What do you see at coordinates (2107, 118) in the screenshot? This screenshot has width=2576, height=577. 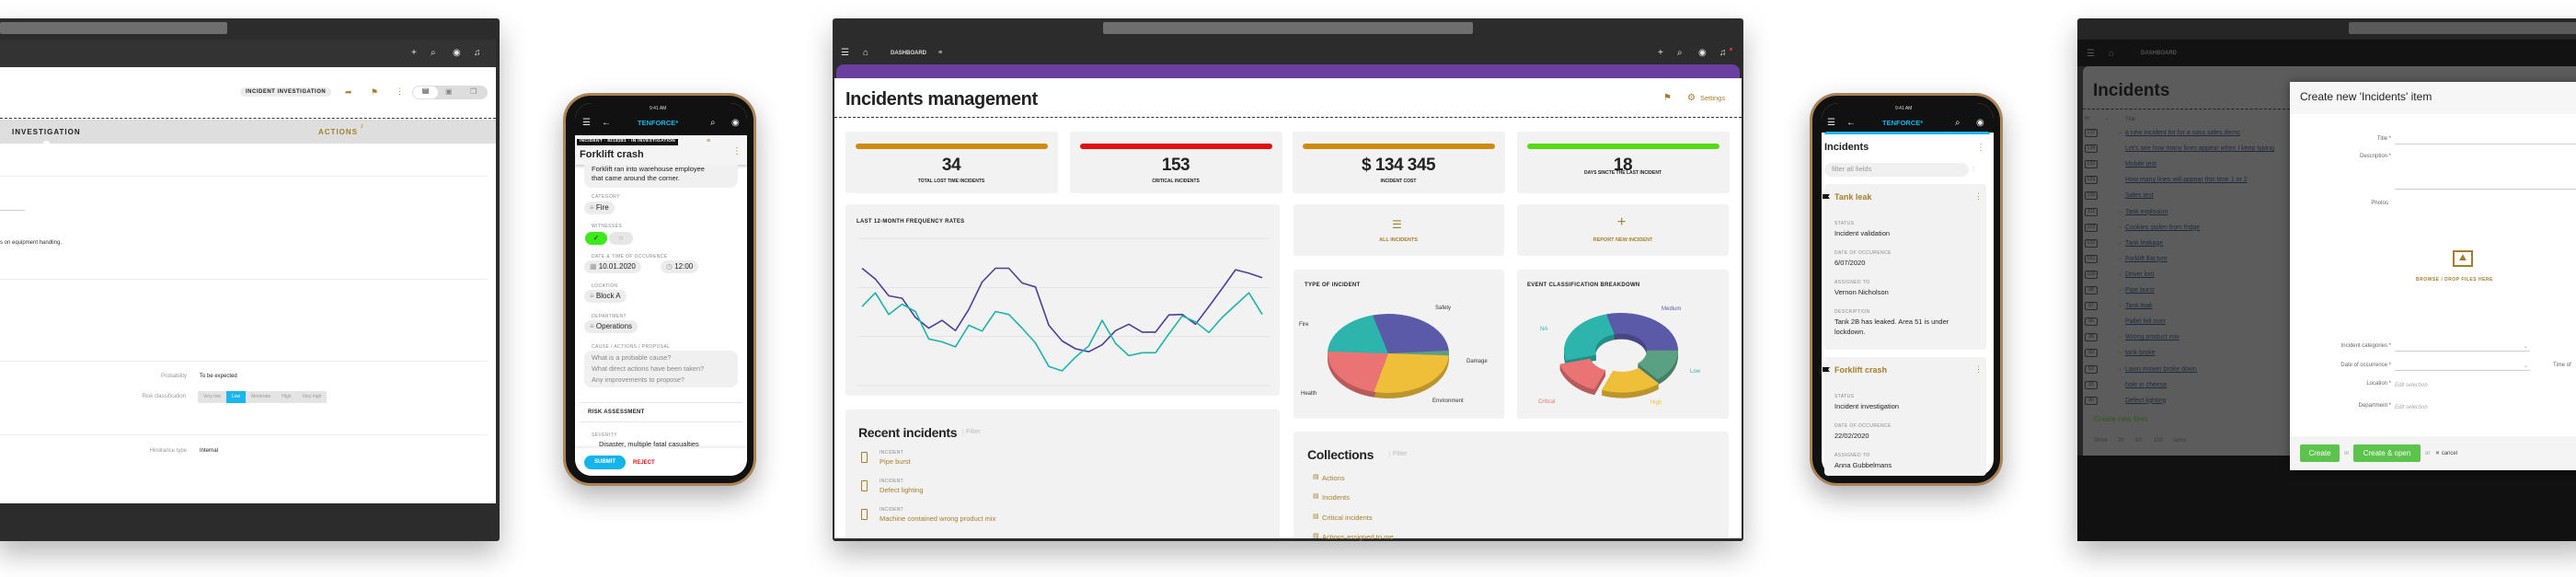 I see `sort-icon: ⌄` at bounding box center [2107, 118].